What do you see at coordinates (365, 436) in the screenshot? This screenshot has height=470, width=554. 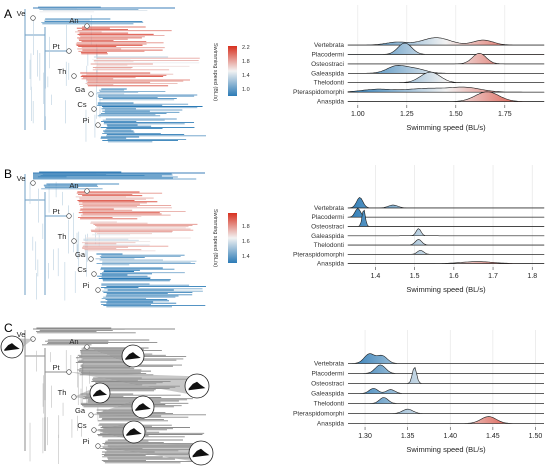 I see `x-tick-label: 1.30` at bounding box center [365, 436].